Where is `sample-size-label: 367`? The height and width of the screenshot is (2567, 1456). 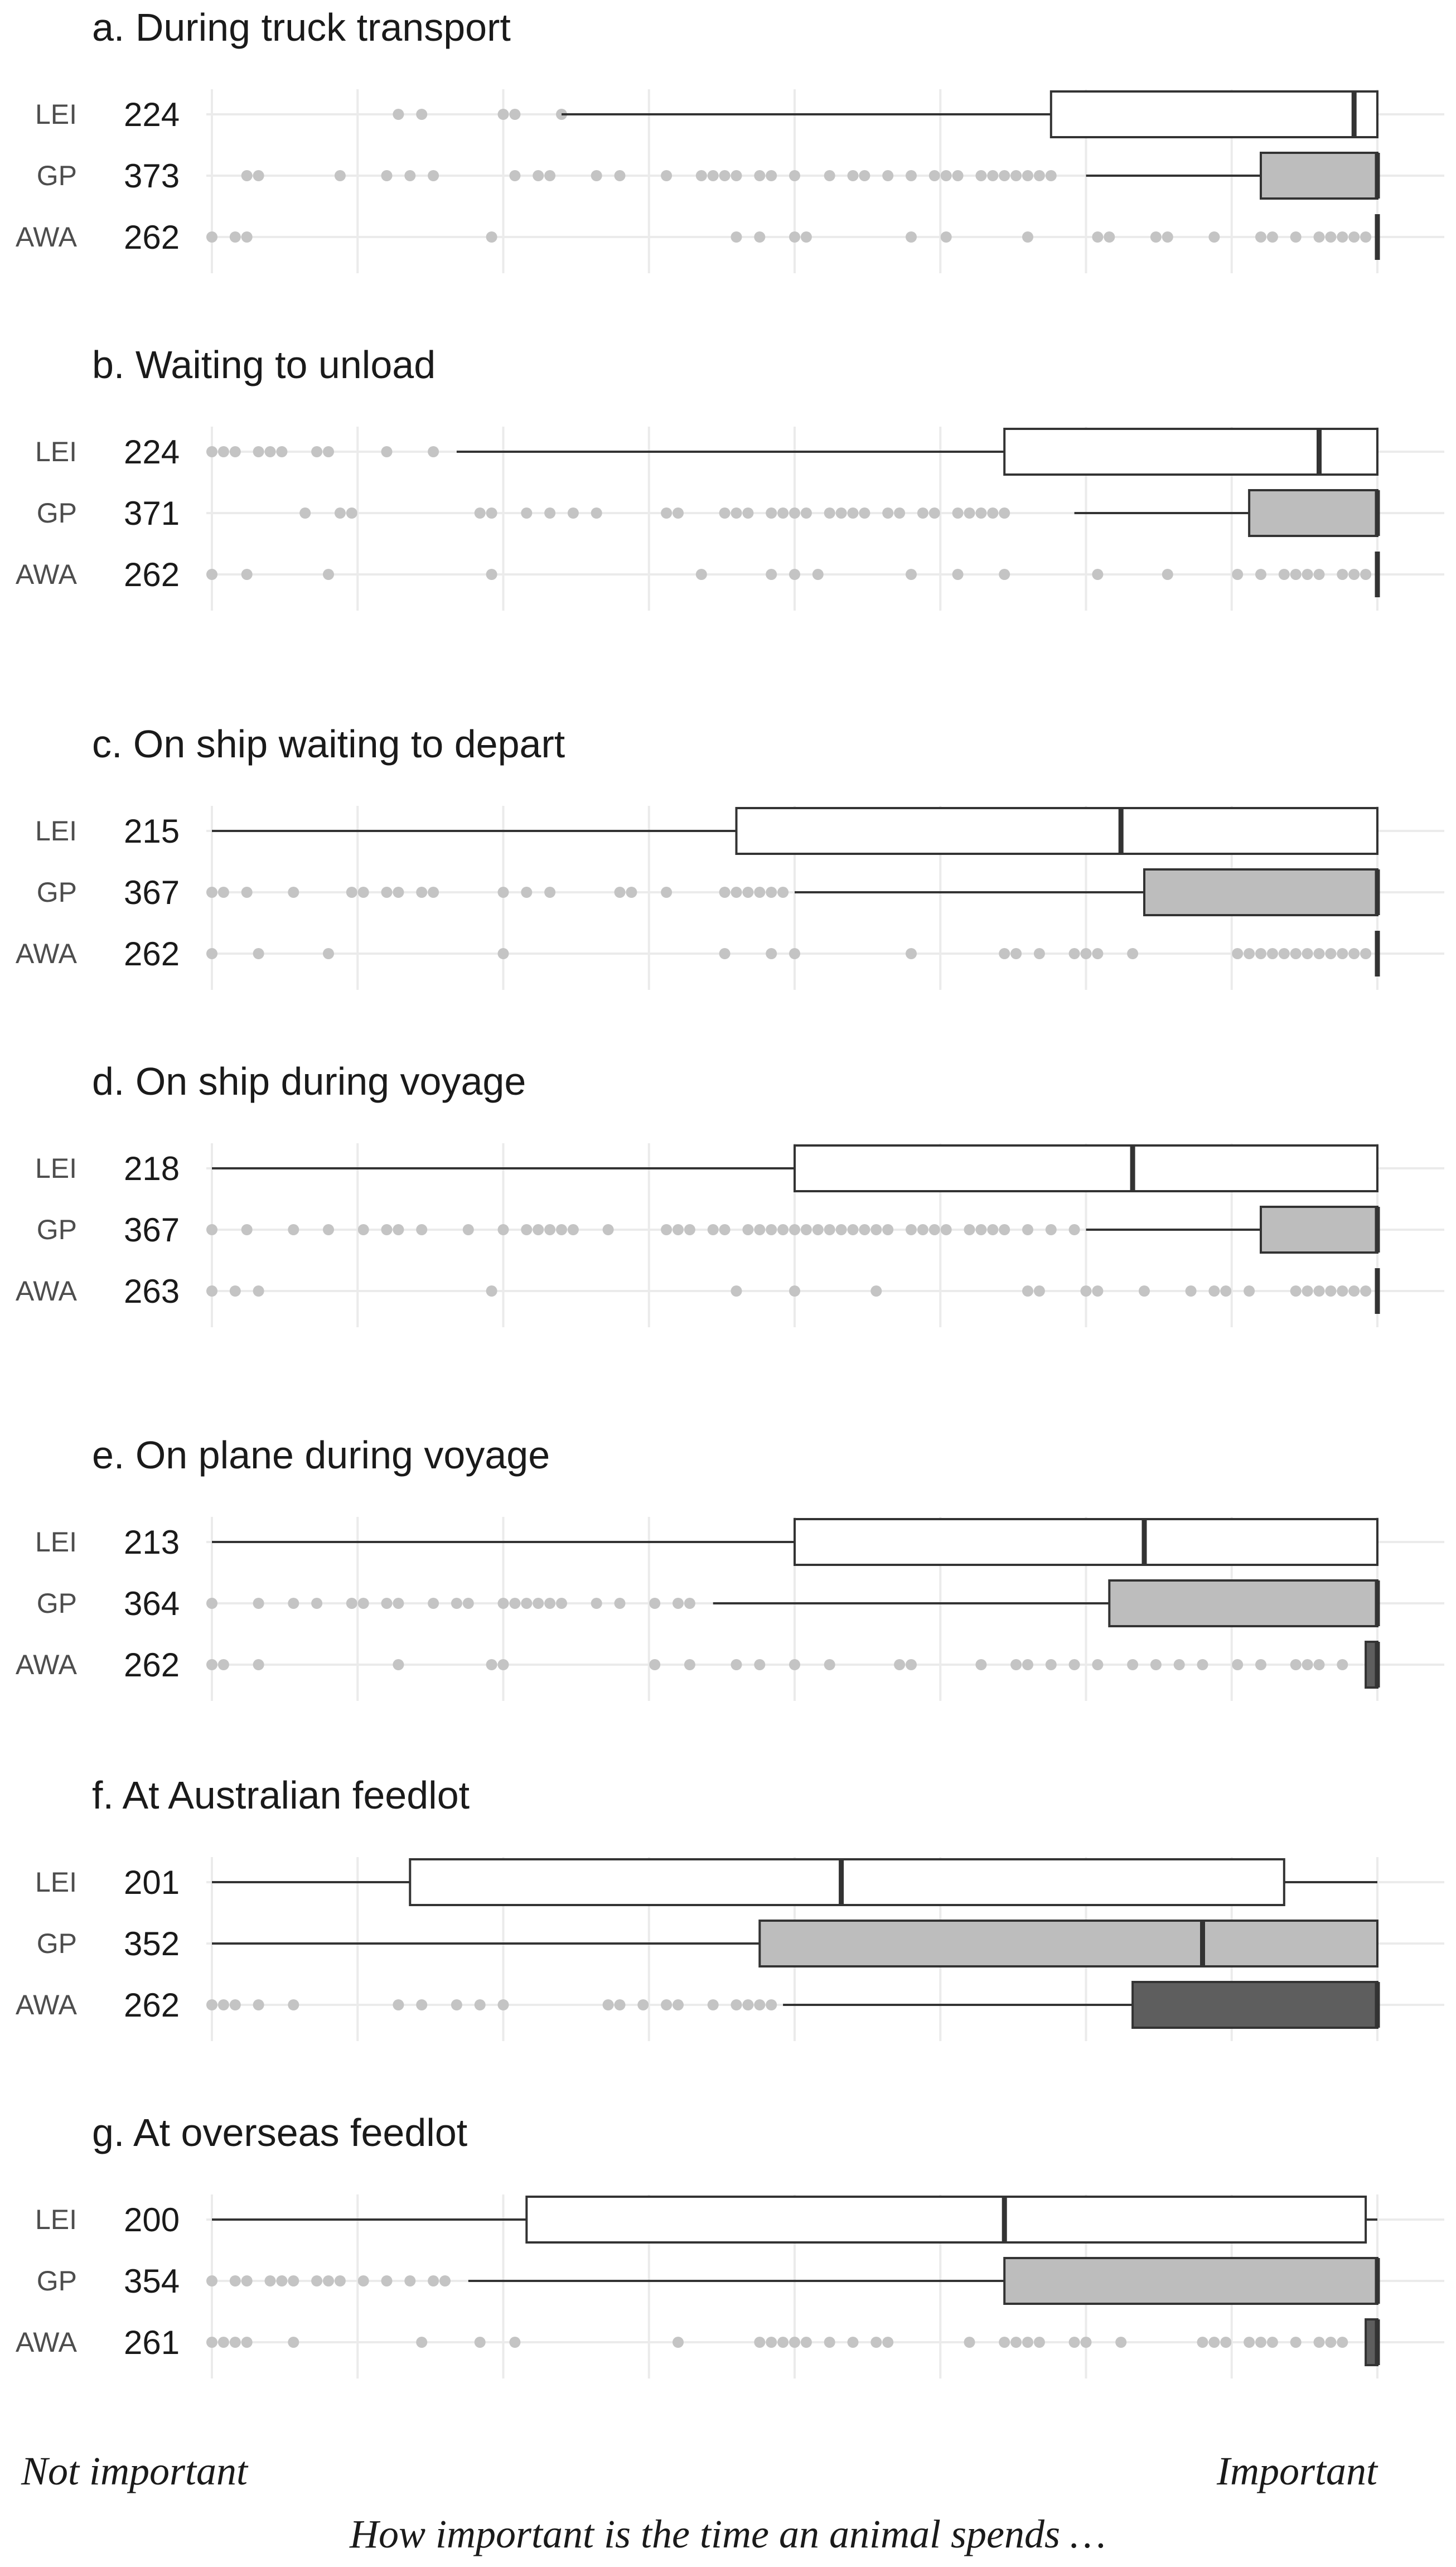
sample-size-label: 367 is located at coordinates (152, 892).